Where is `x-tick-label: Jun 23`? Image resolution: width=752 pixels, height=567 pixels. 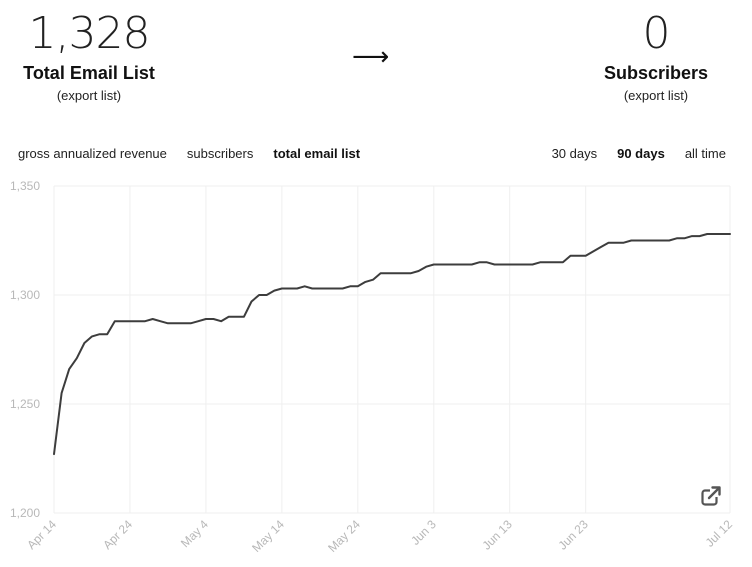
x-tick-label: Jun 23 is located at coordinates (573, 535).